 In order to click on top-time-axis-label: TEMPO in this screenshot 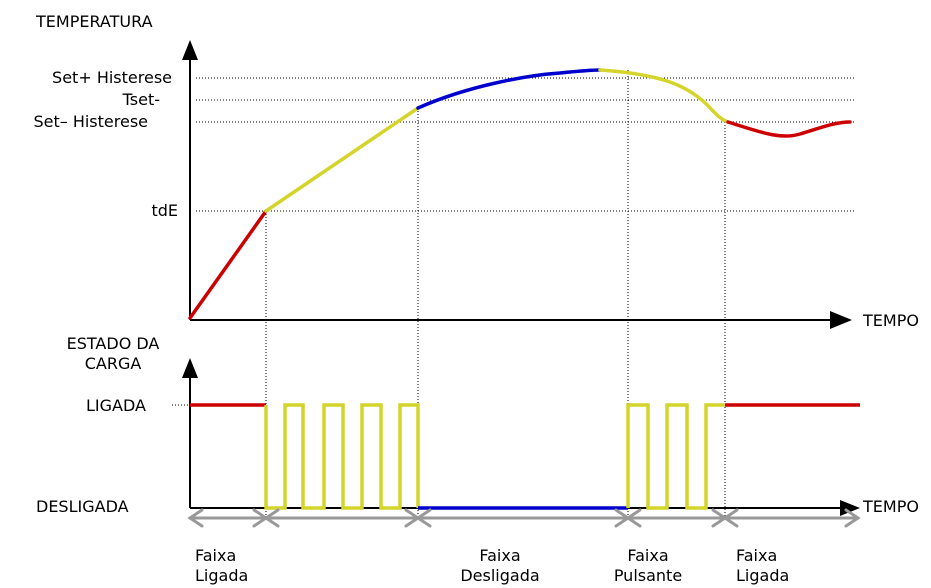, I will do `click(891, 320)`.